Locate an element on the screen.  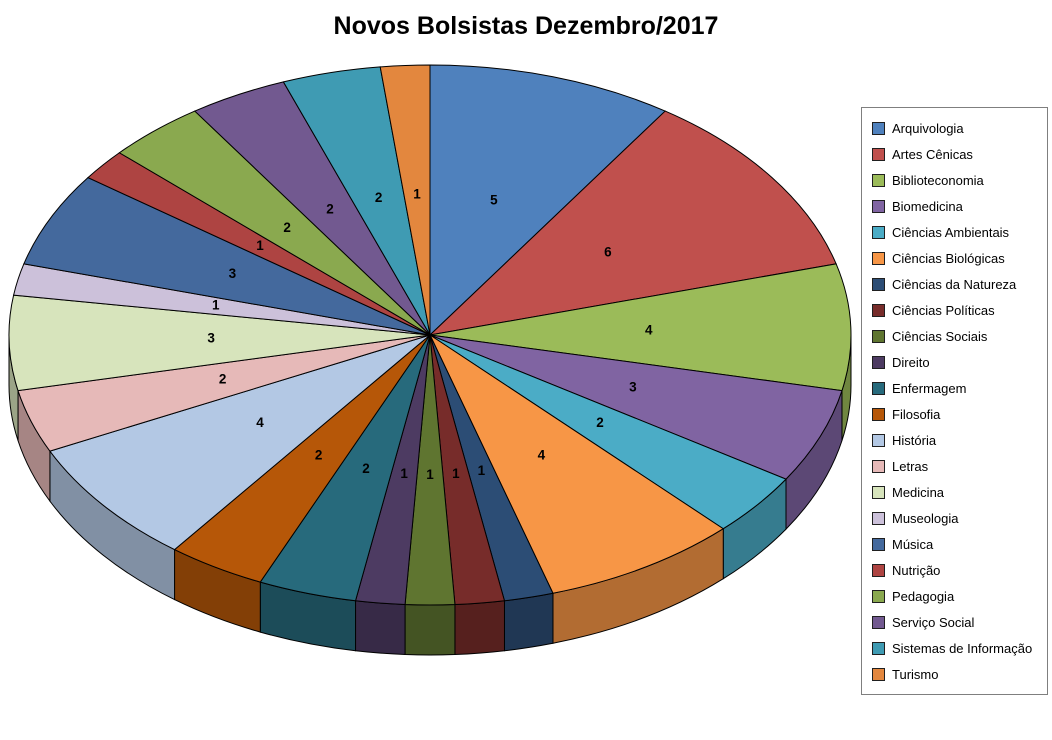
slice-value-label: 5 is located at coordinates (494, 199).